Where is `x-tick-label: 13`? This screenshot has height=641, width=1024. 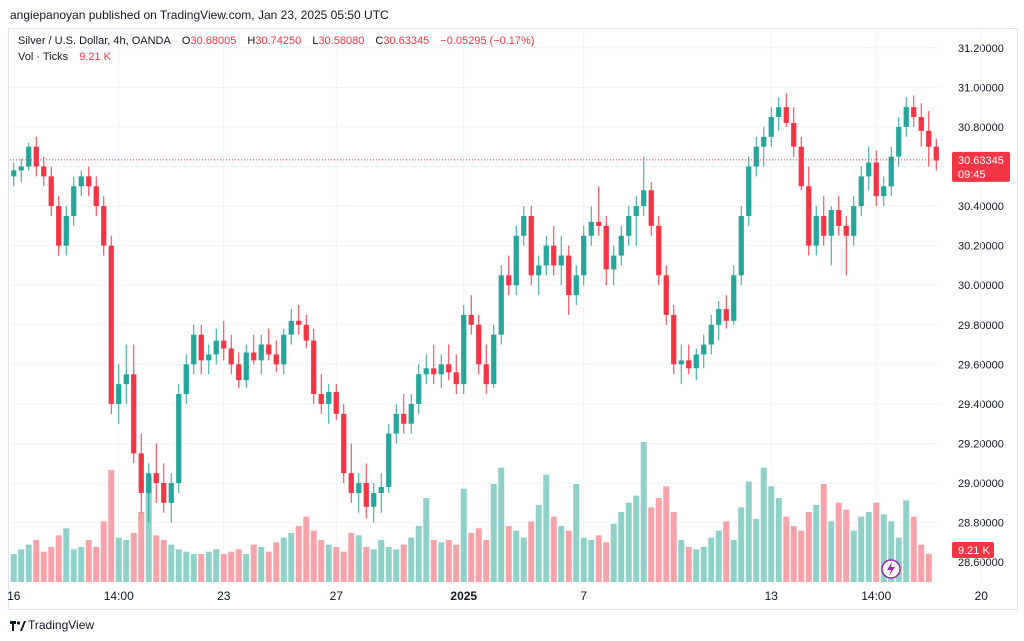
x-tick-label: 13 is located at coordinates (772, 596).